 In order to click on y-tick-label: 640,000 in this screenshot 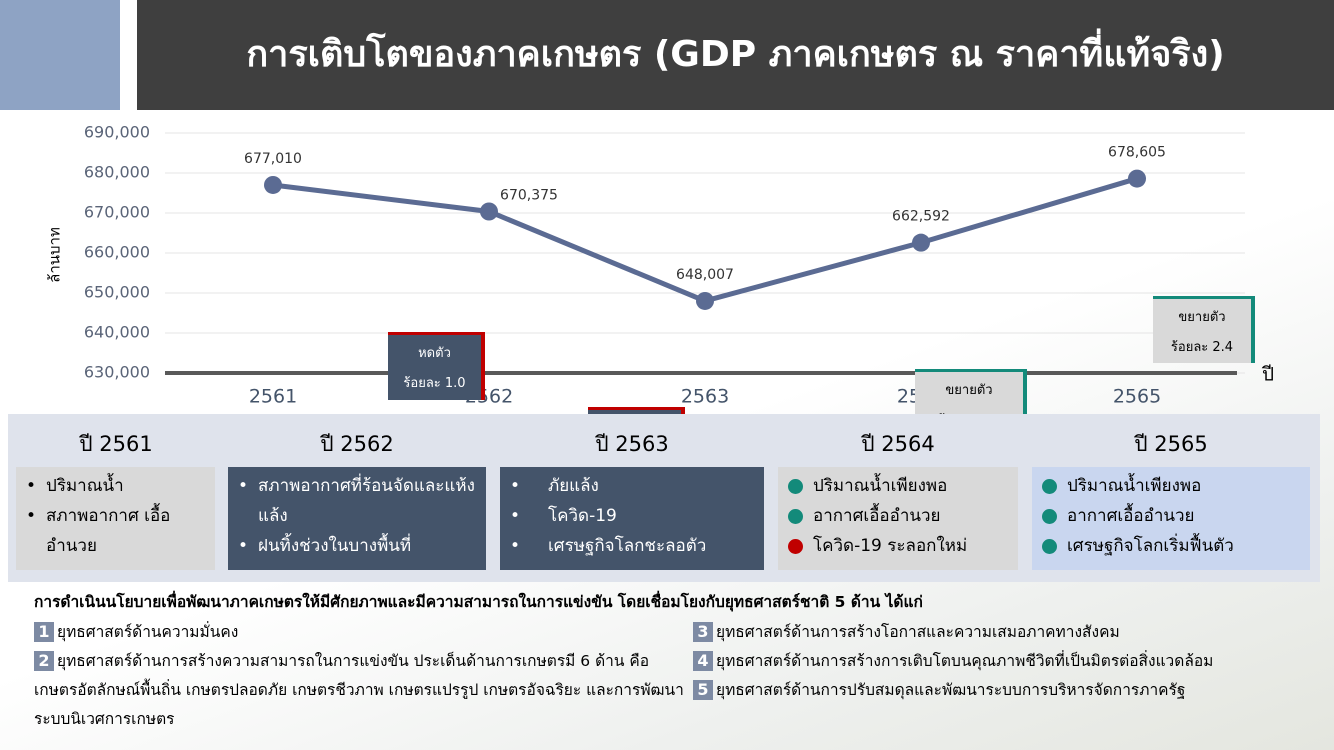, I will do `click(117, 332)`.